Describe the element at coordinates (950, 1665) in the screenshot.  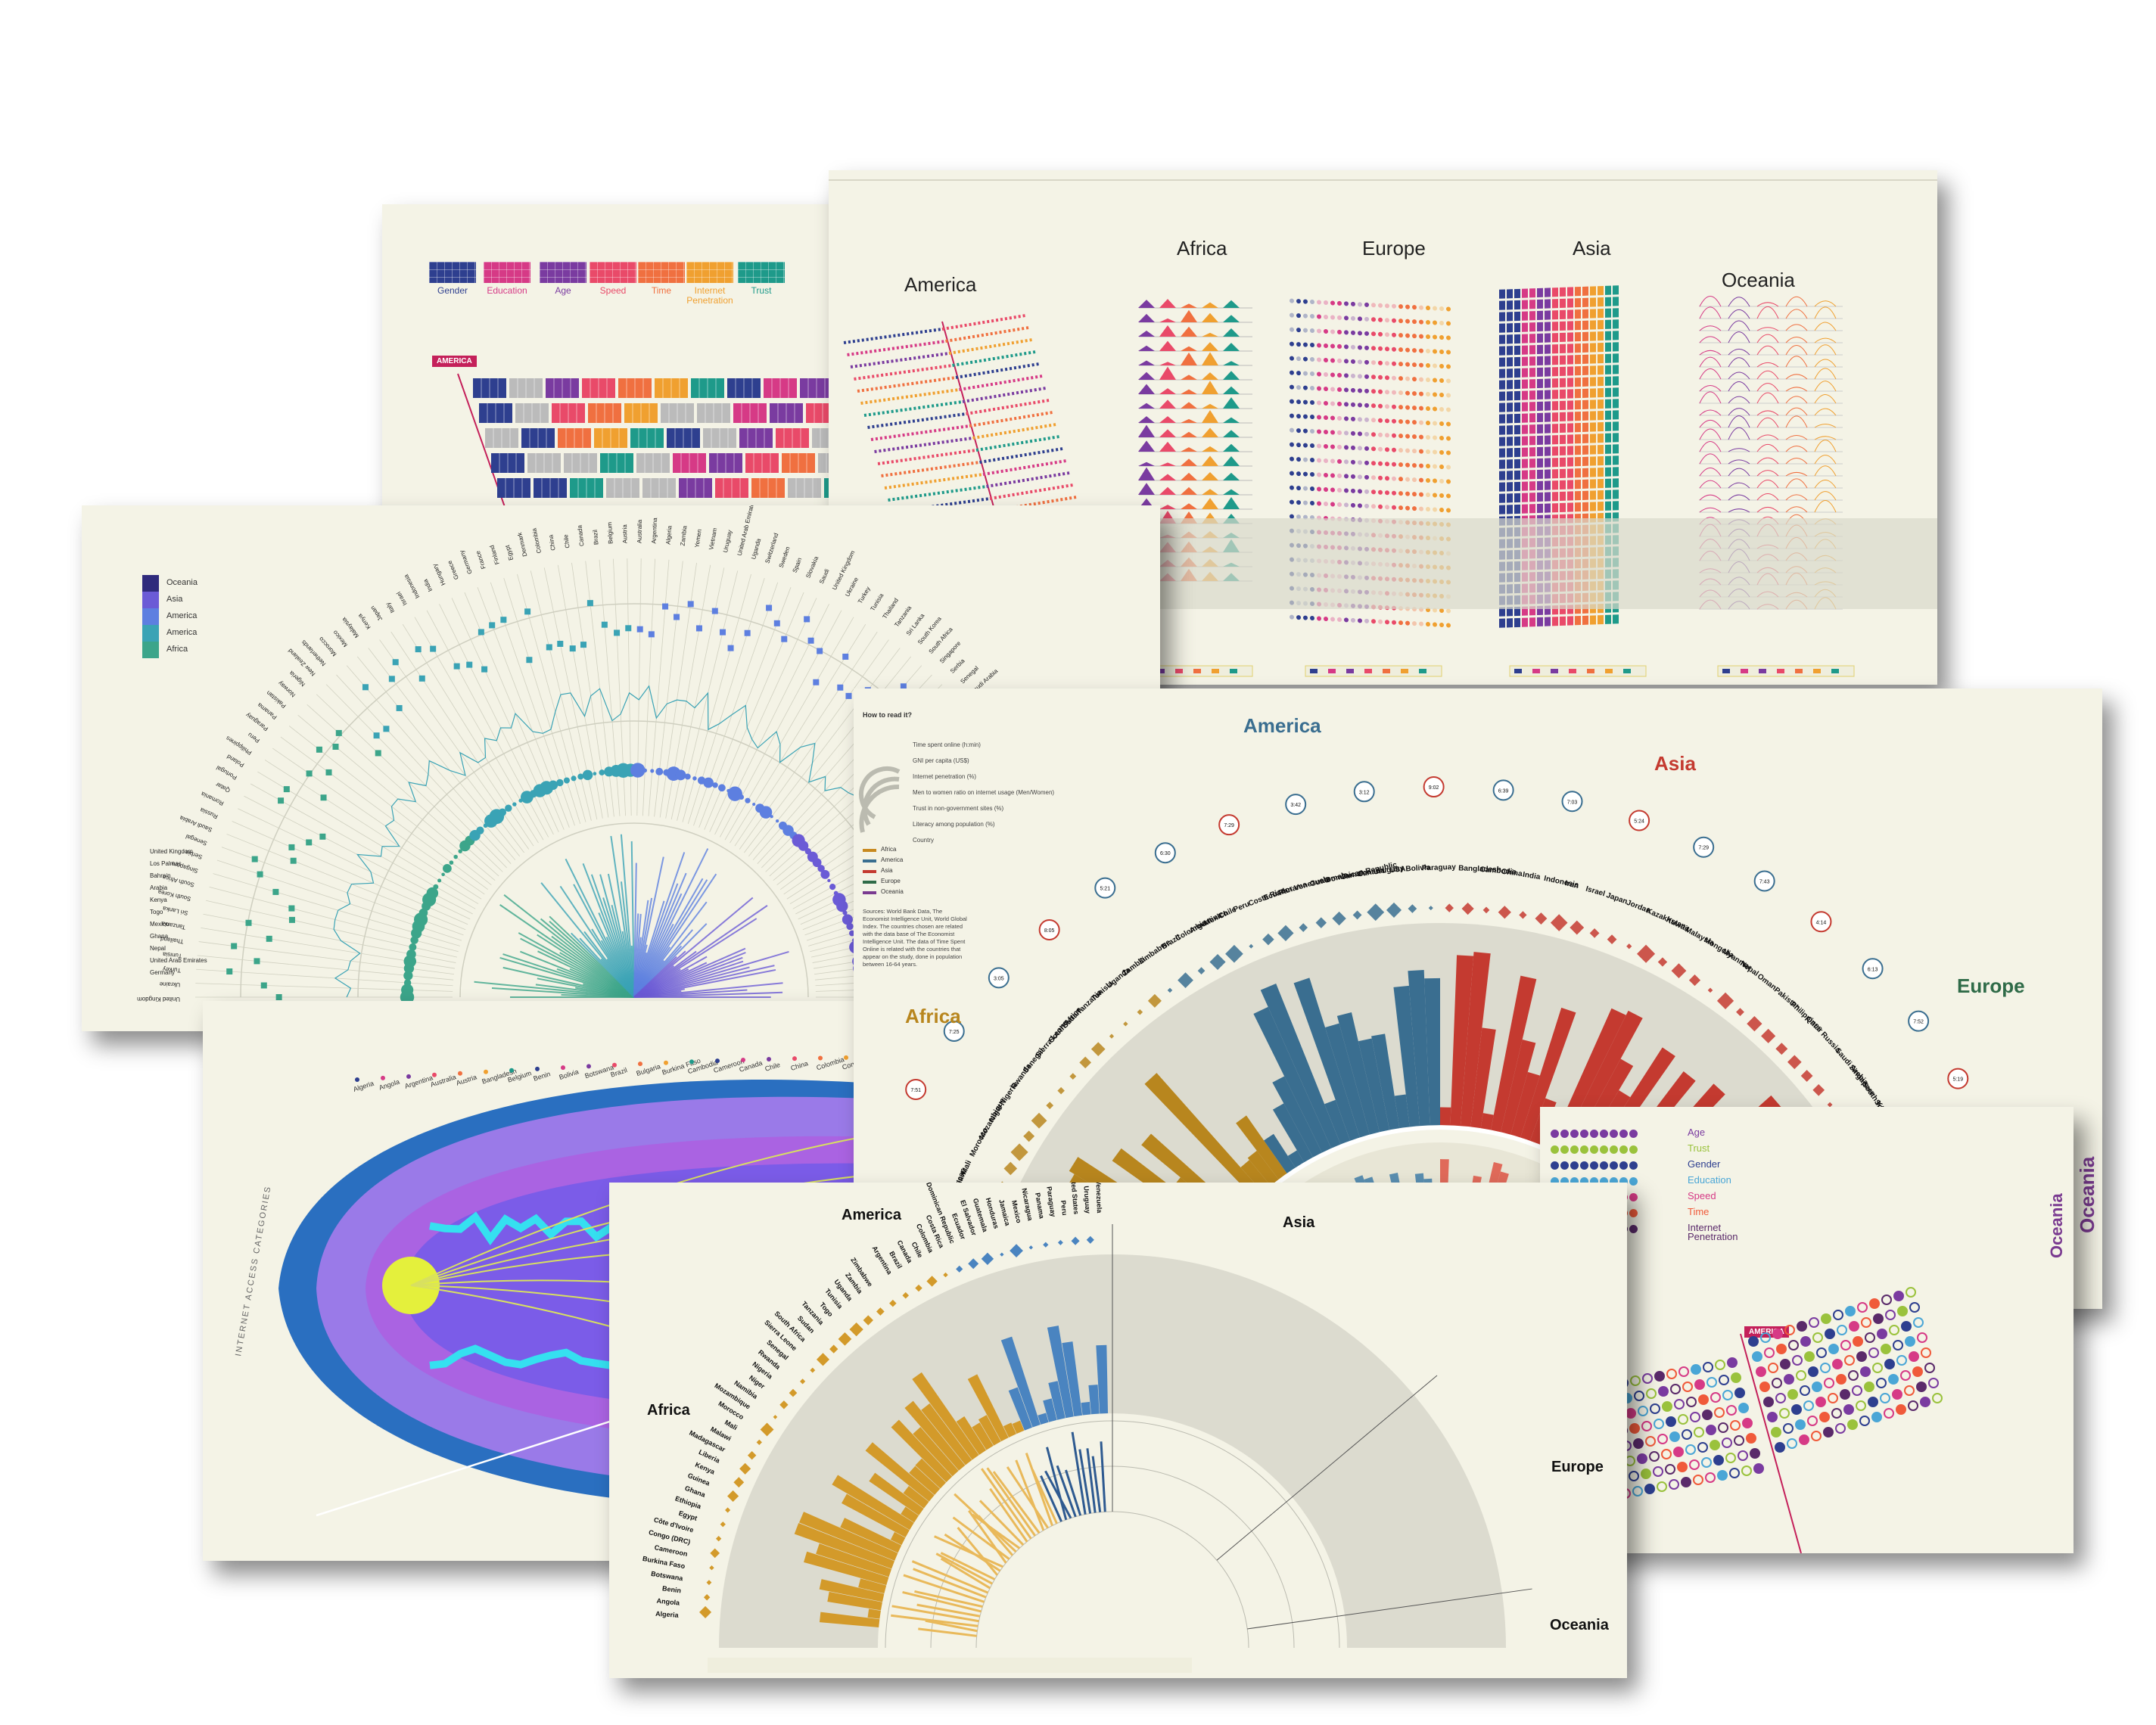
I see `card-g-footer-legend` at that location.